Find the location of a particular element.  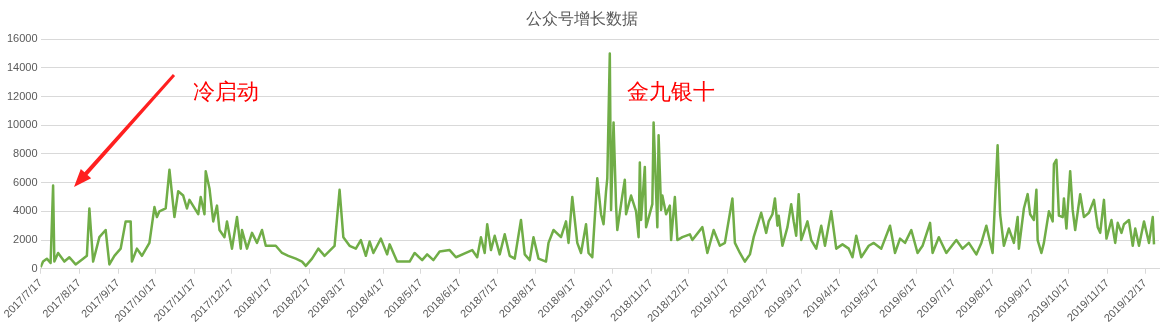

y-tick-label: 0 is located at coordinates (34, 267).